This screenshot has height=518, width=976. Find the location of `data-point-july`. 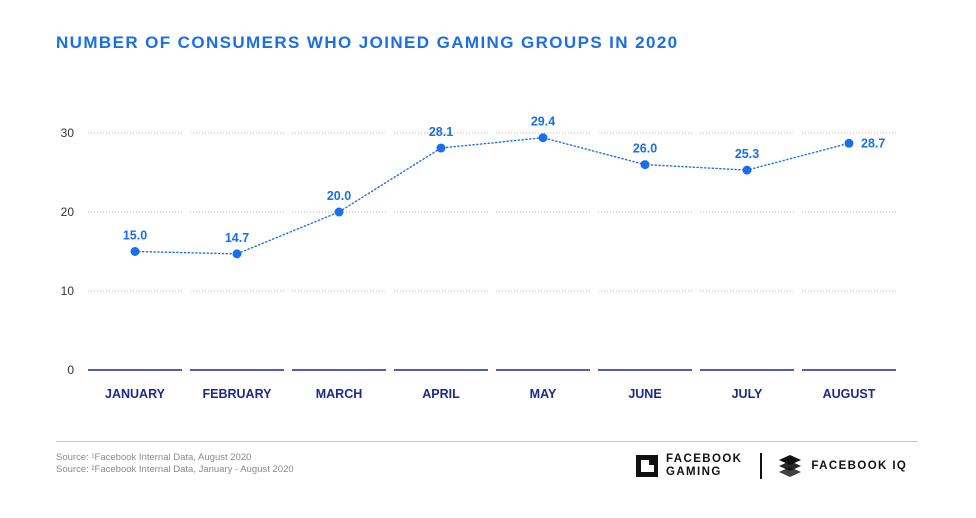

data-point-july is located at coordinates (747, 170).